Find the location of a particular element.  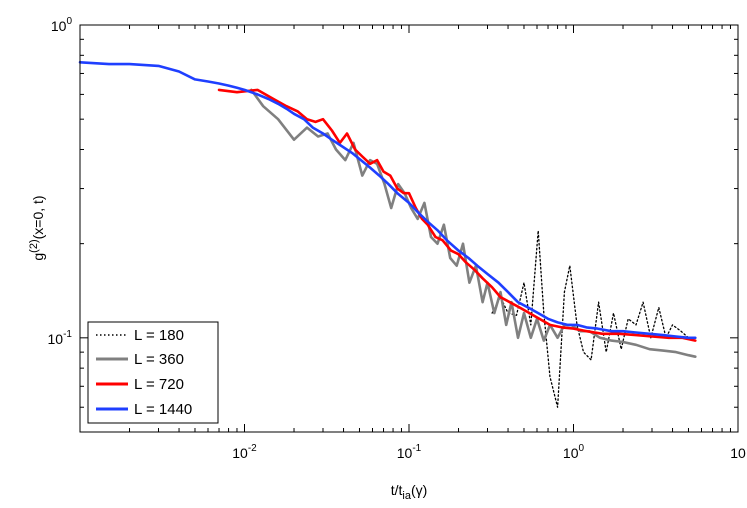

legend-box is located at coordinates (153, 372).